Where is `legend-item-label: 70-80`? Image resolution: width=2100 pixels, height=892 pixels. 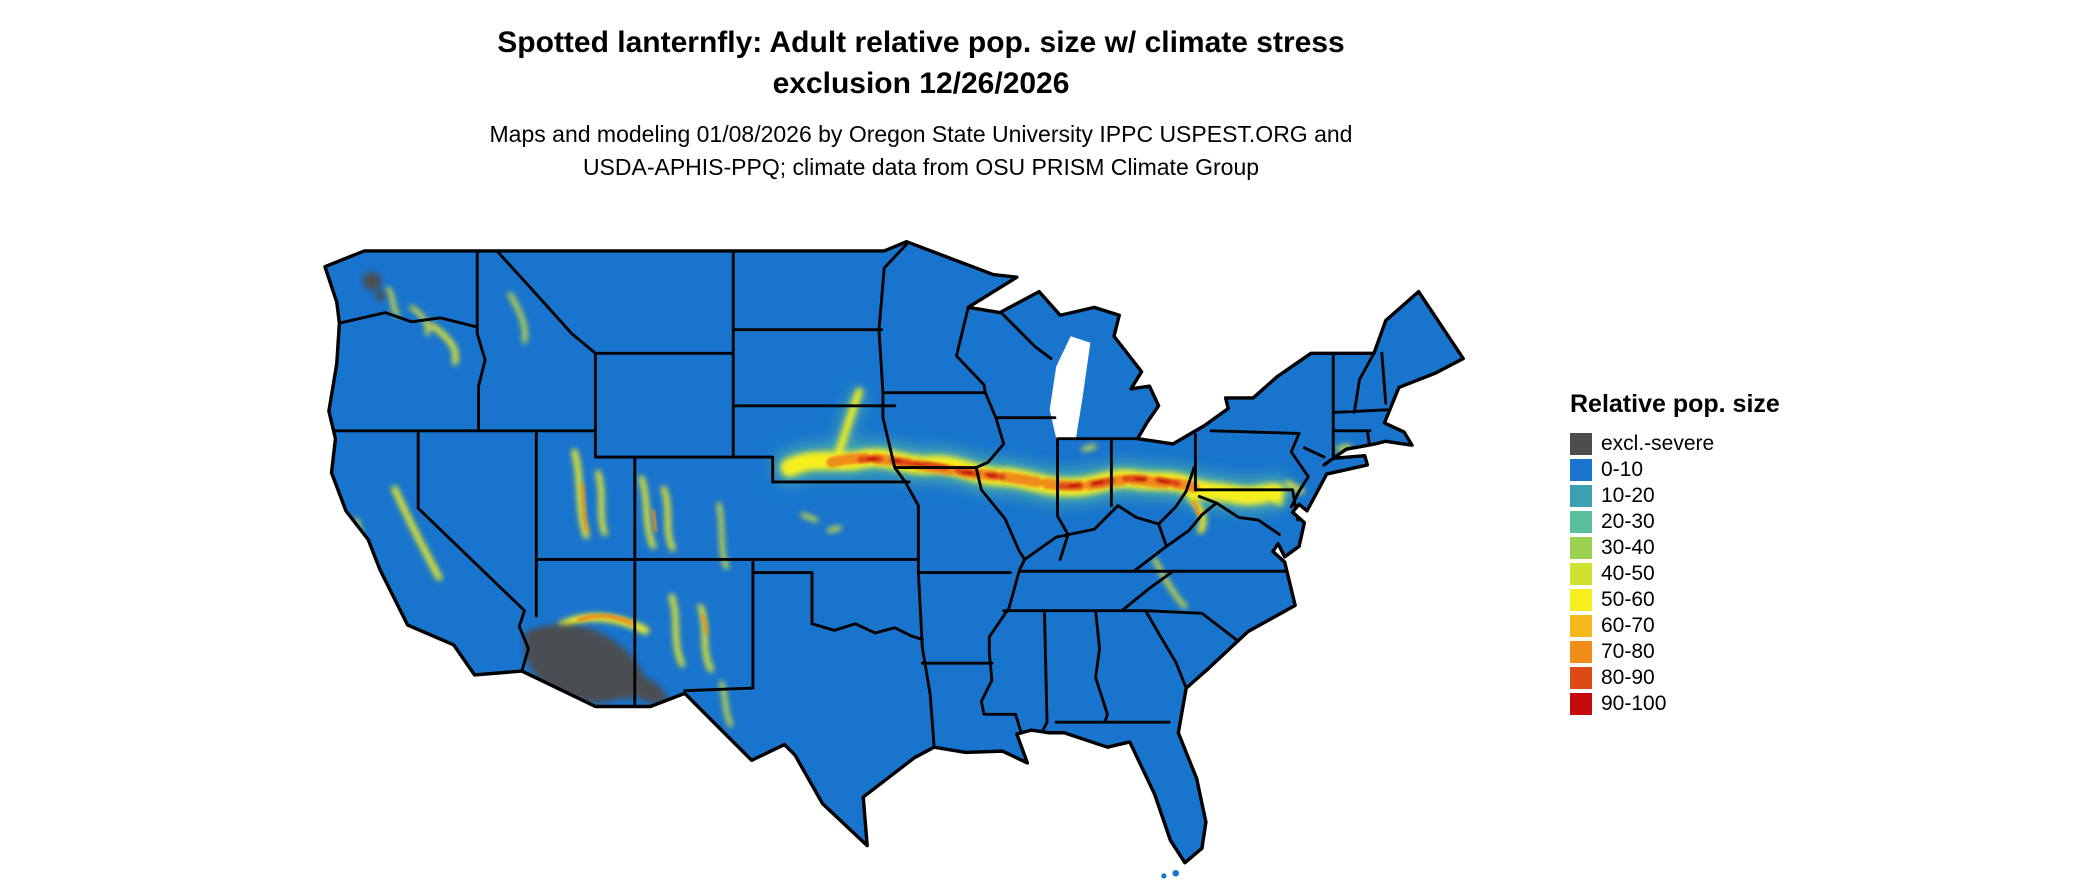 legend-item-label: 70-80 is located at coordinates (1628, 651).